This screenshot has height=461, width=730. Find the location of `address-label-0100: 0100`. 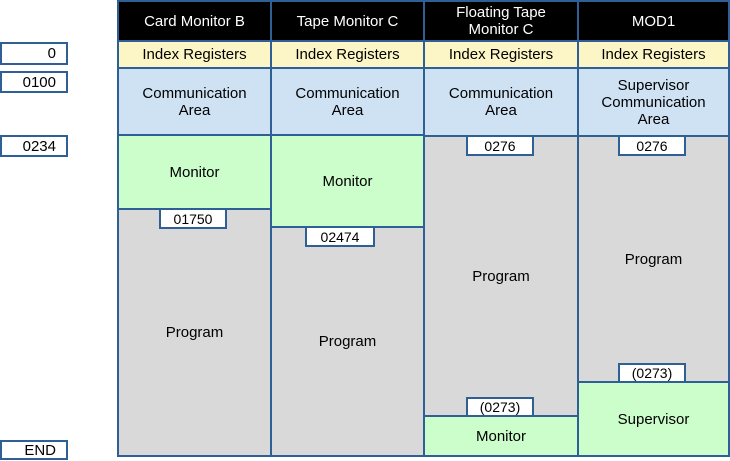

address-label-0100: 0100 is located at coordinates (34, 82).